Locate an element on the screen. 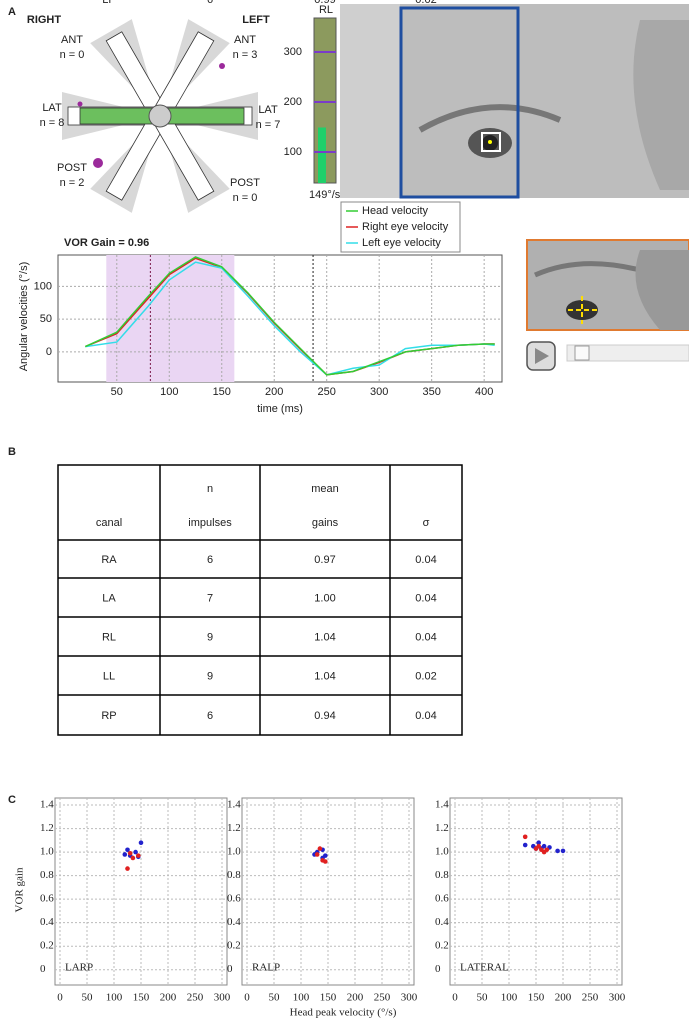 The image size is (689, 1025). table-header: n is located at coordinates (210, 489).